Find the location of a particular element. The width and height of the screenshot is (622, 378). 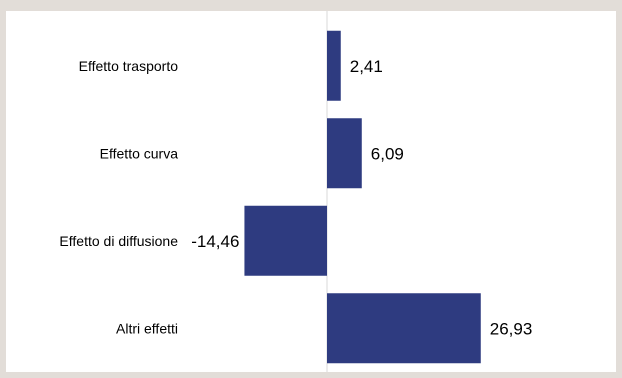

value-label-2: -14,46 is located at coordinates (215, 241).